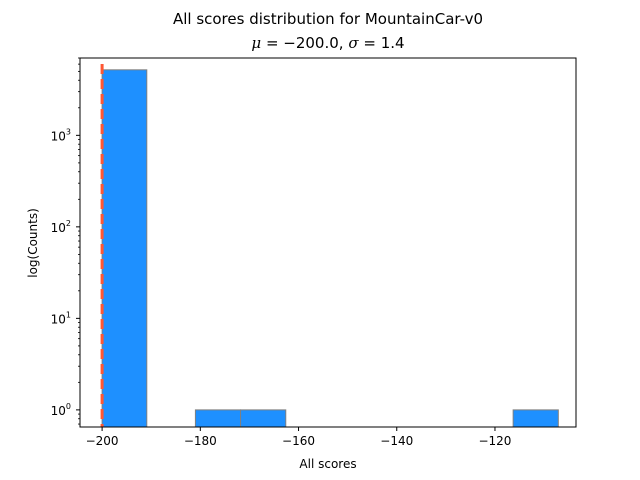 The width and height of the screenshot is (640, 480). What do you see at coordinates (102, 441) in the screenshot?
I see `x-tick-label: −200` at bounding box center [102, 441].